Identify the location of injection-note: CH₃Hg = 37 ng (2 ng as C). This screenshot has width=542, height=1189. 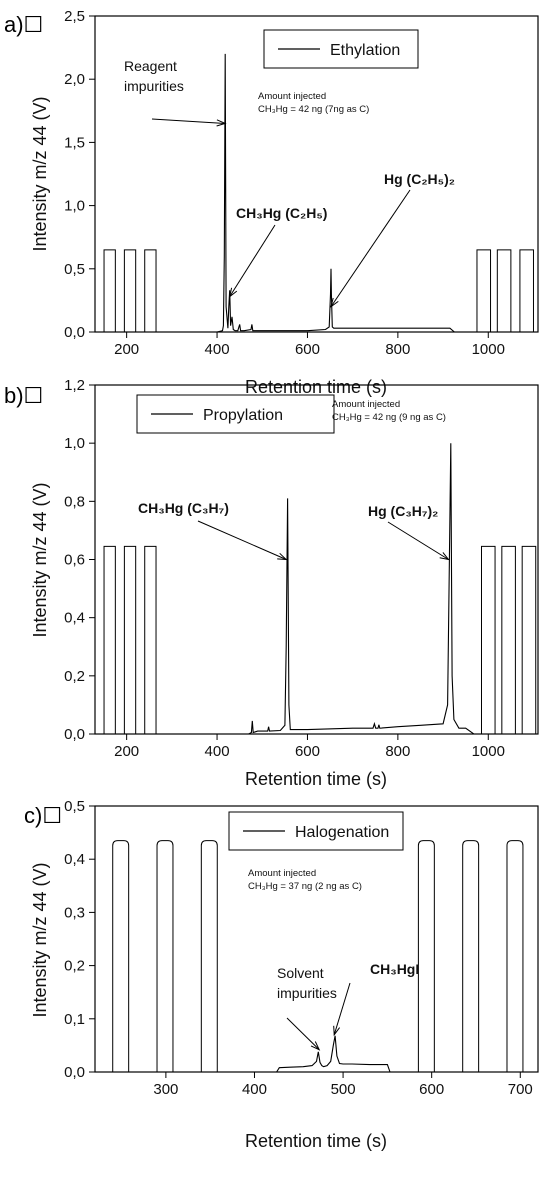
(305, 886).